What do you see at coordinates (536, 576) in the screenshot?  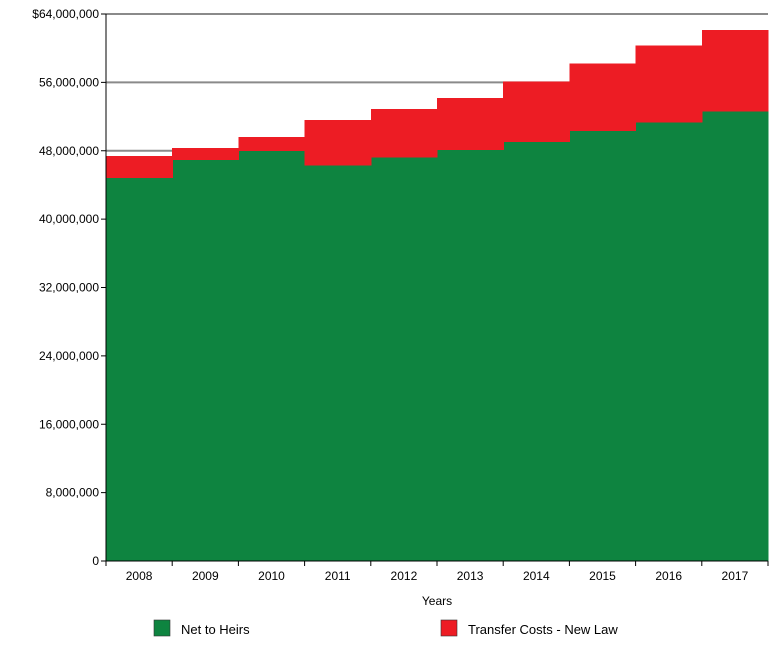 I see `x-tick-label: 2014` at bounding box center [536, 576].